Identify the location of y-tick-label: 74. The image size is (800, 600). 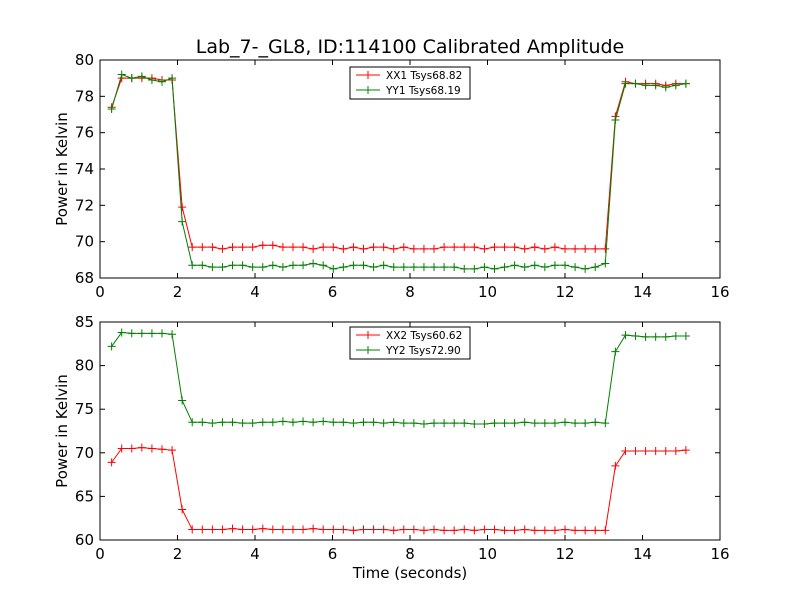
(84, 169).